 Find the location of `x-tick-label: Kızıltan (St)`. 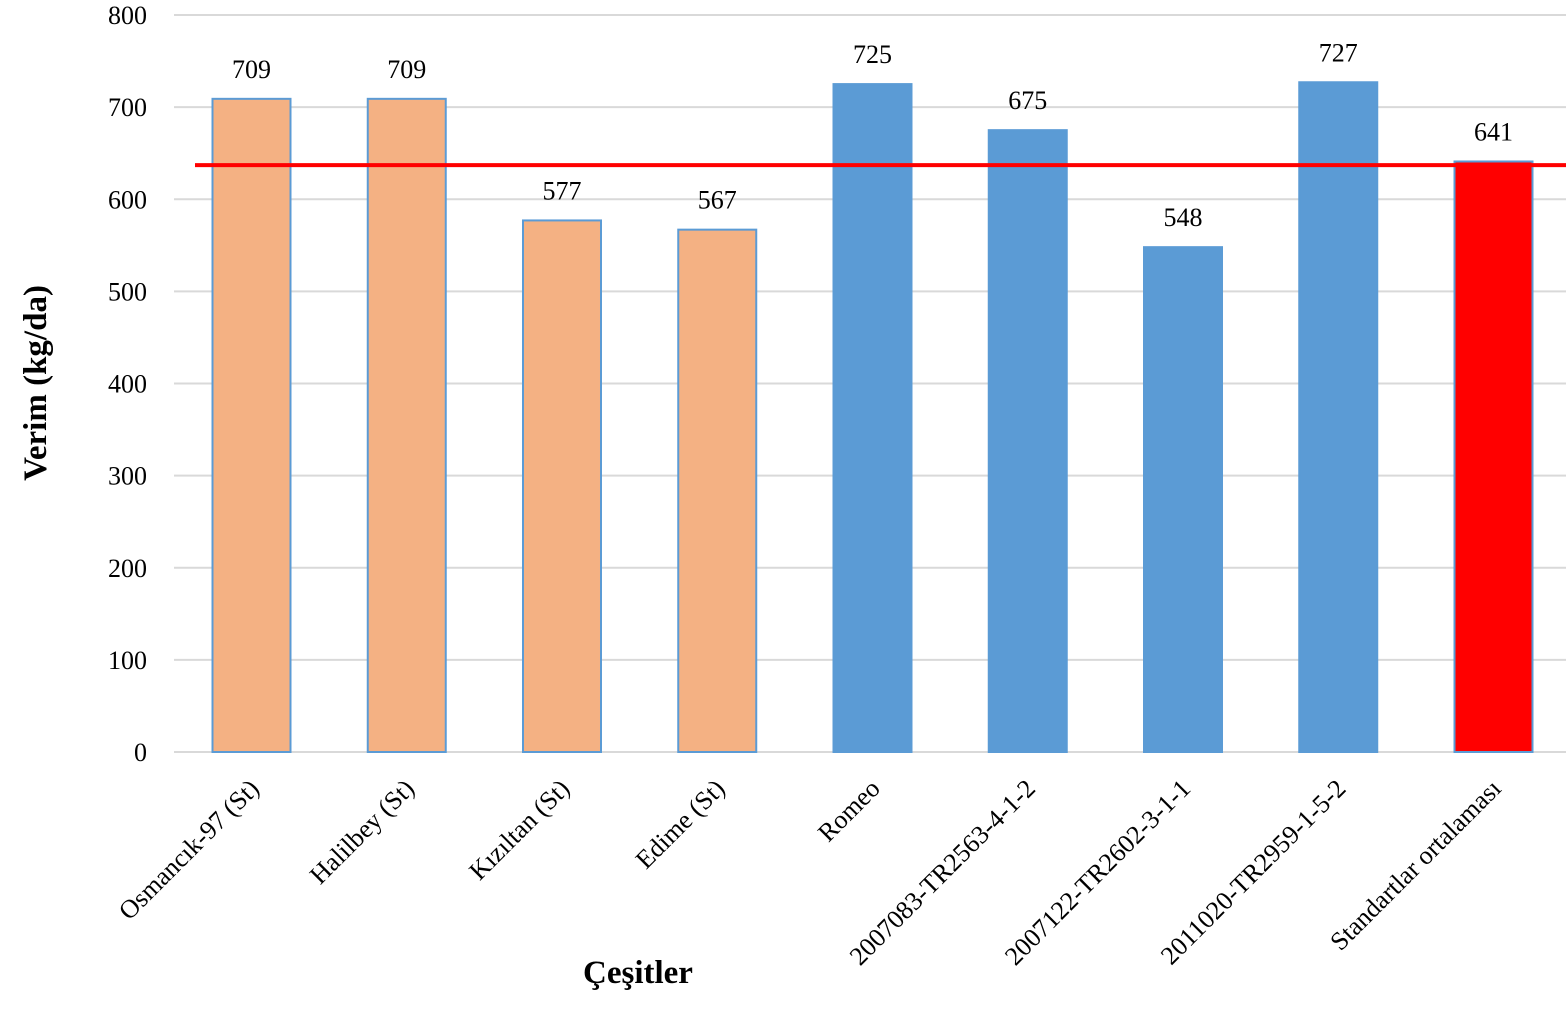

x-tick-label: Kızıltan (St) is located at coordinates (519, 830).